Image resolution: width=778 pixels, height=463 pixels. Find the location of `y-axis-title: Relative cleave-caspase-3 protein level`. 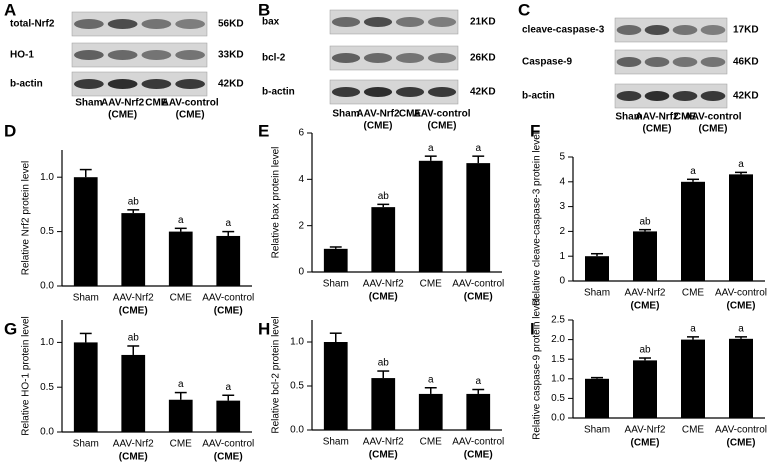

y-axis-title: Relative cleave-caspase-3 protein level is located at coordinates (537, 219).